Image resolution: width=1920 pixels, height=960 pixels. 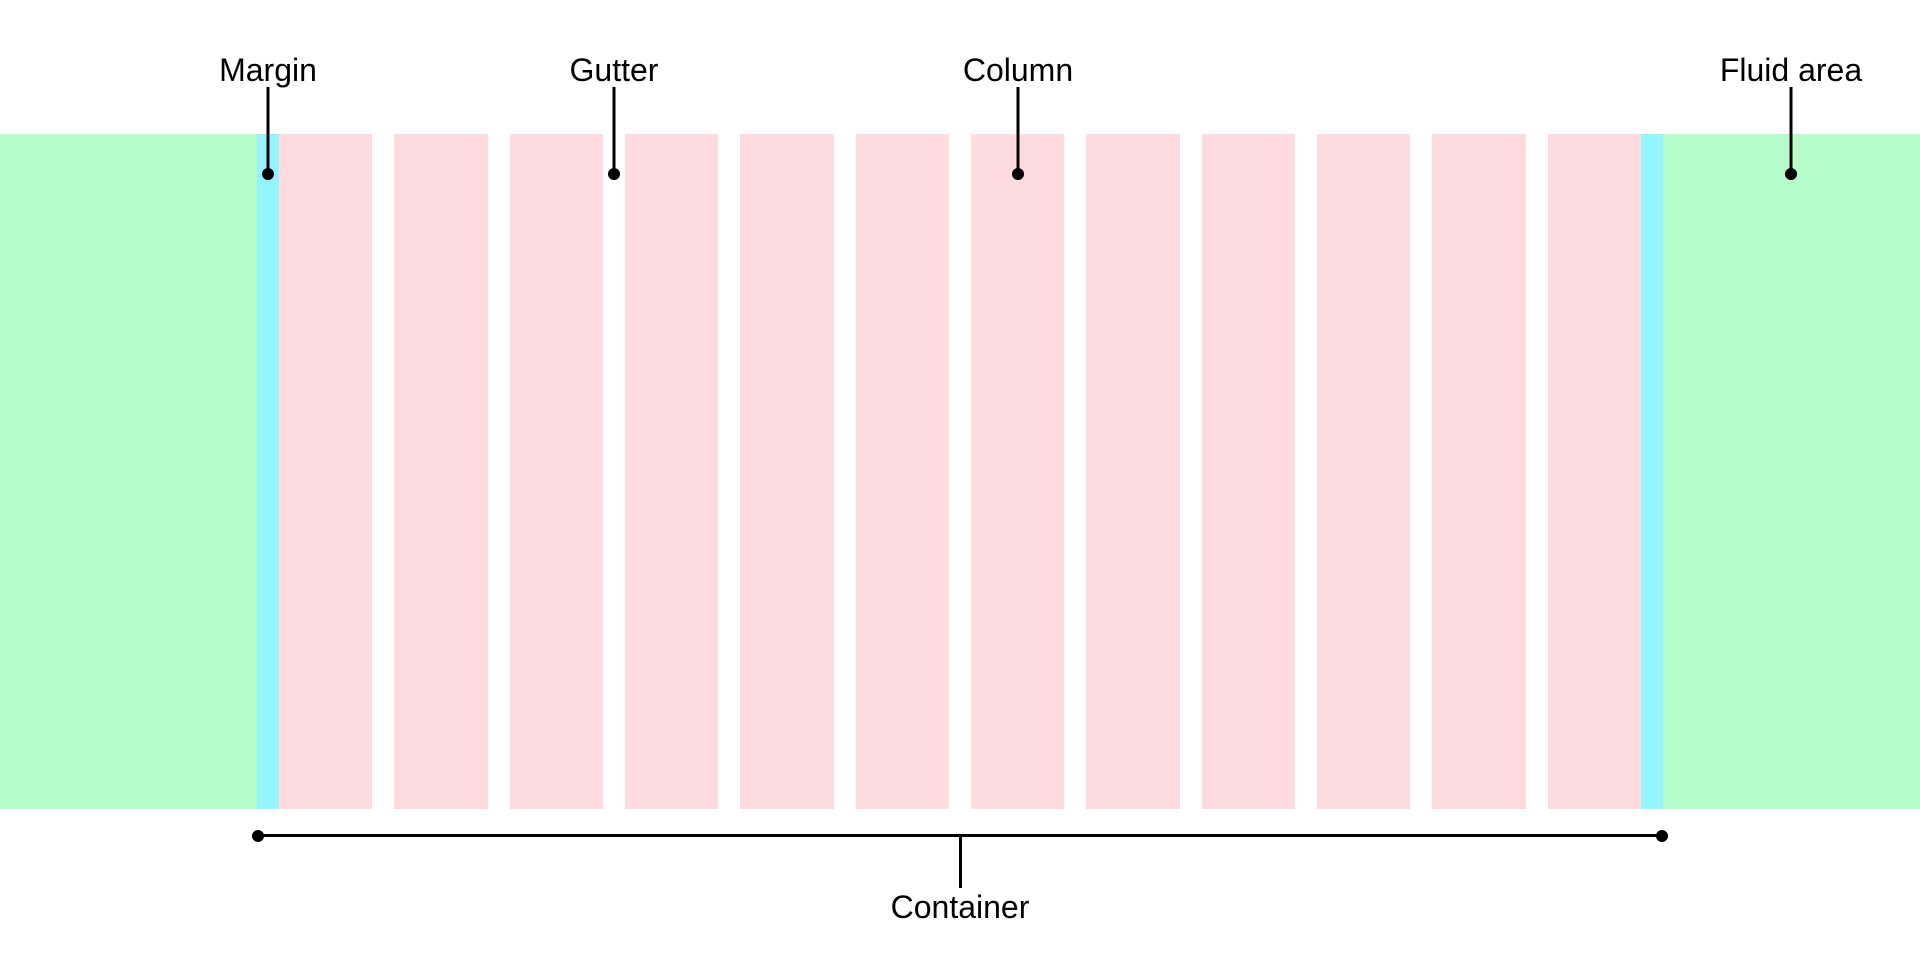 What do you see at coordinates (1652, 471) in the screenshot?
I see `margin-stripe-right` at bounding box center [1652, 471].